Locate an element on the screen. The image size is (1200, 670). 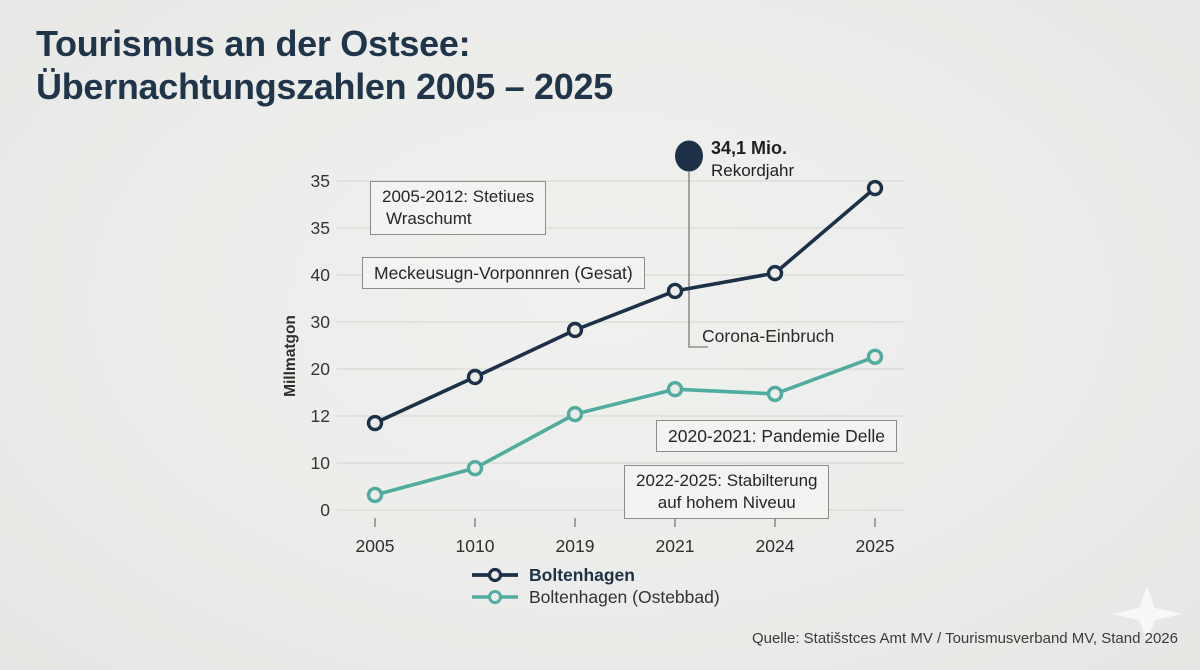
data-point-1-2024 is located at coordinates (775, 394).